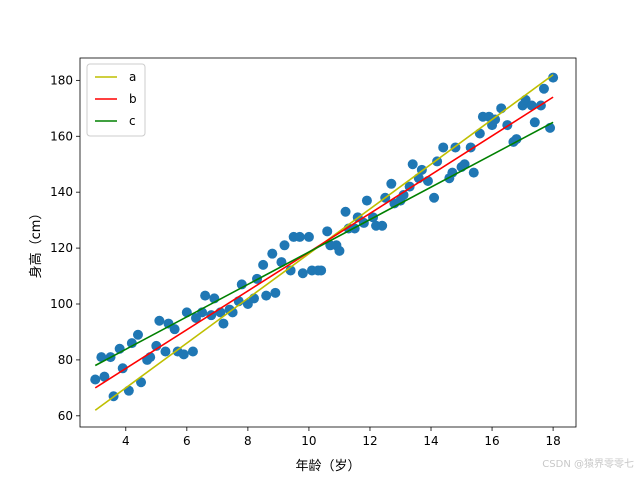  Describe the element at coordinates (65, 416) in the screenshot. I see `y-tick-label: 60` at that location.